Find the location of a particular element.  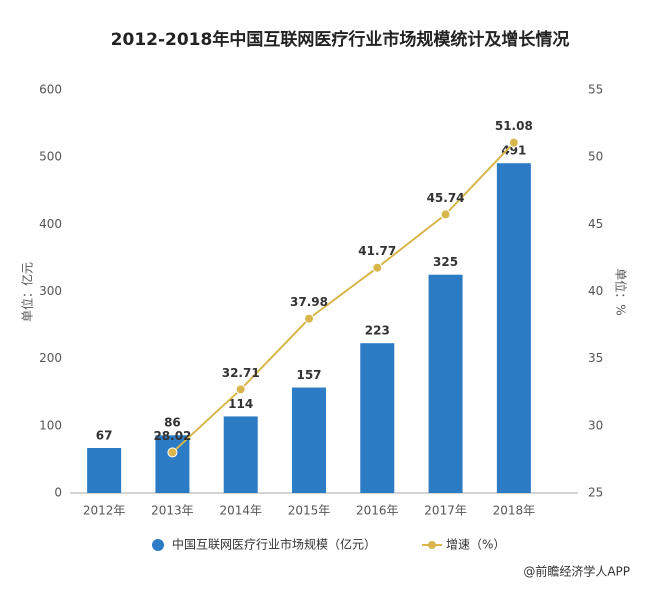

line-value-label: 45.74 is located at coordinates (446, 198).